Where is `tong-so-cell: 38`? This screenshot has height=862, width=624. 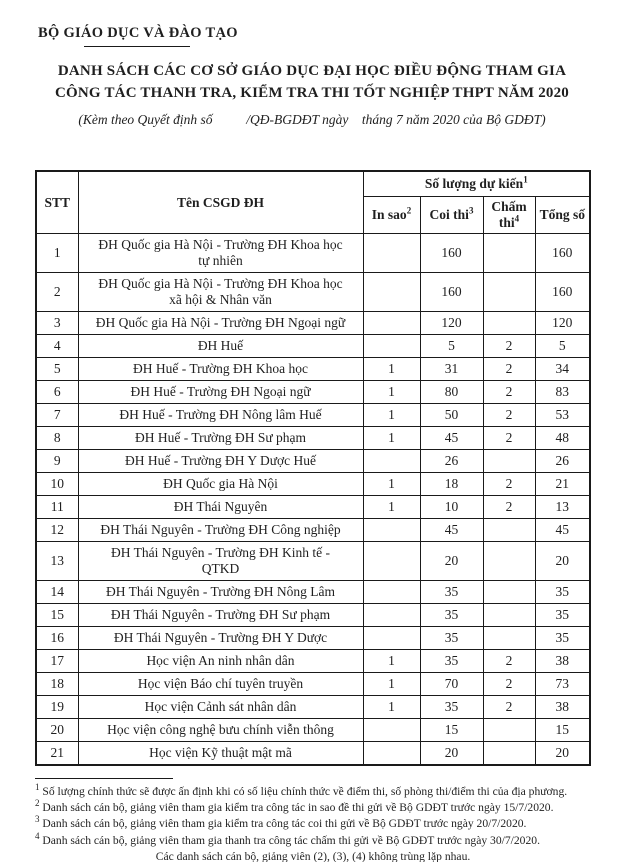
tong-so-cell: 38 is located at coordinates (562, 661).